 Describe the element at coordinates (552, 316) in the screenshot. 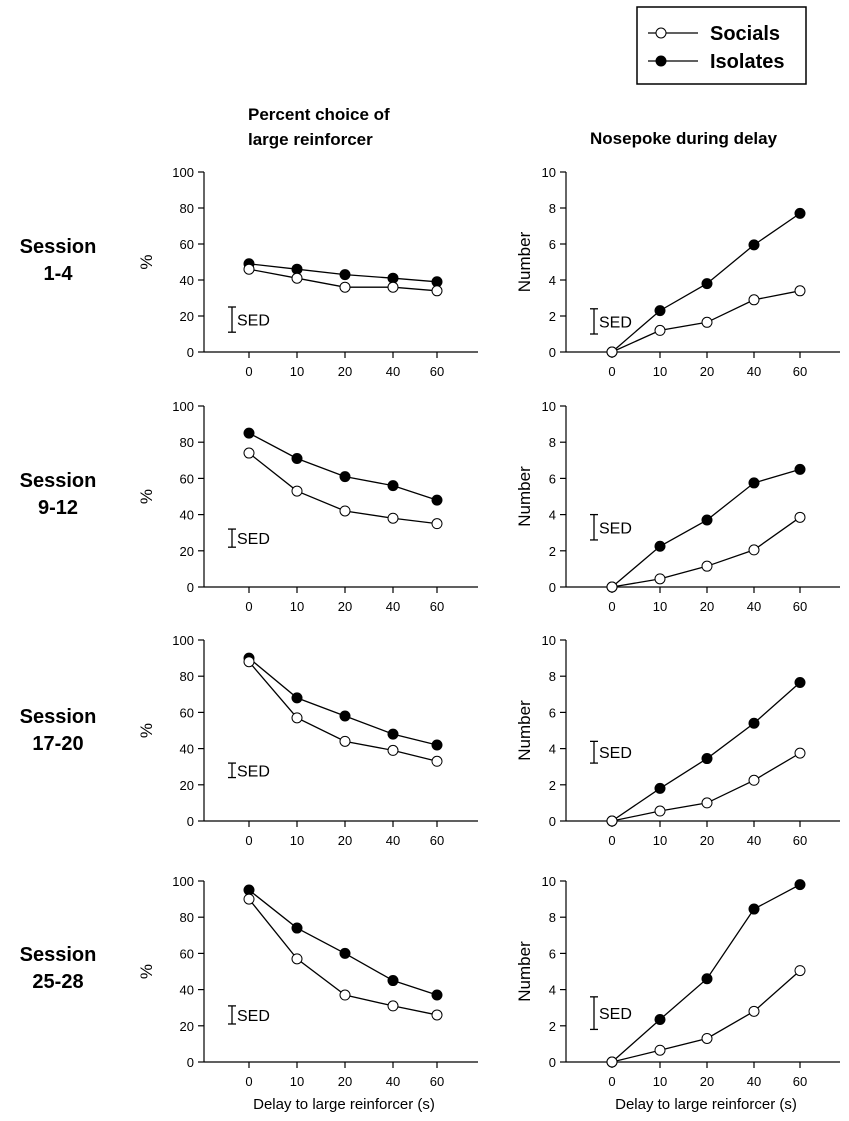

I see `panel-1-right-ytick-label-1: 2` at that location.